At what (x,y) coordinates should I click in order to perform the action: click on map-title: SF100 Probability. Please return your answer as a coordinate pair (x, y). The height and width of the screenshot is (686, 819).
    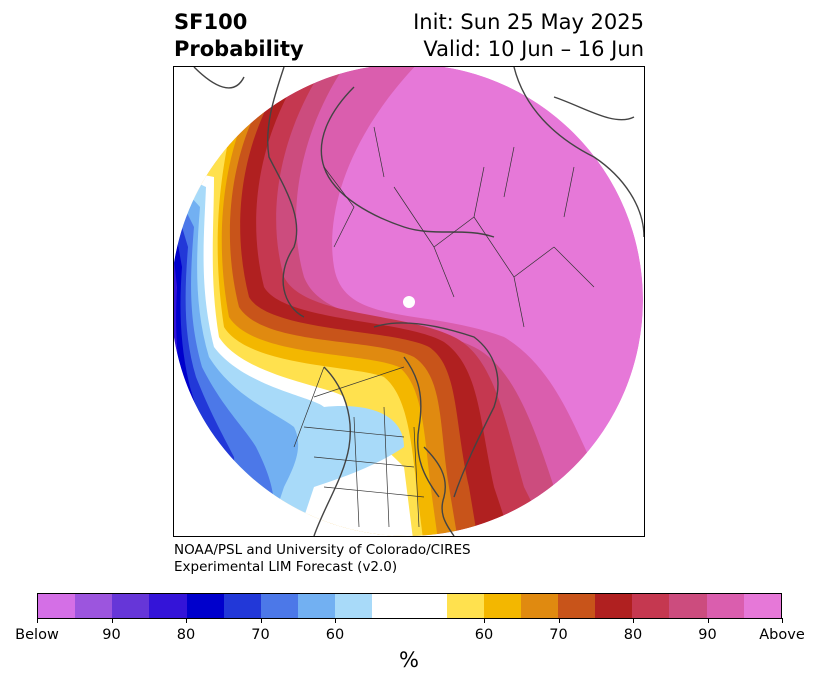
    Looking at the image, I should click on (239, 36).